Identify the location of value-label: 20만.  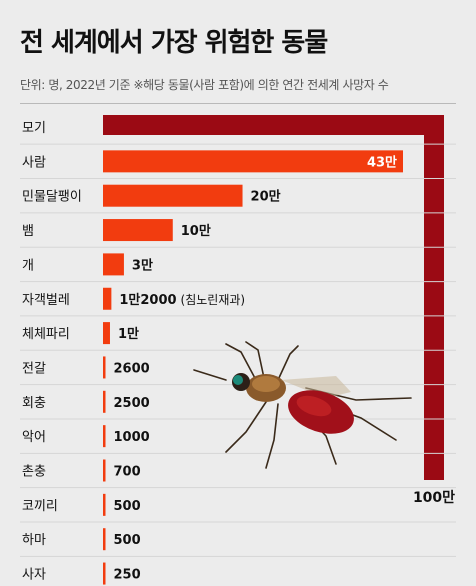
(266, 197).